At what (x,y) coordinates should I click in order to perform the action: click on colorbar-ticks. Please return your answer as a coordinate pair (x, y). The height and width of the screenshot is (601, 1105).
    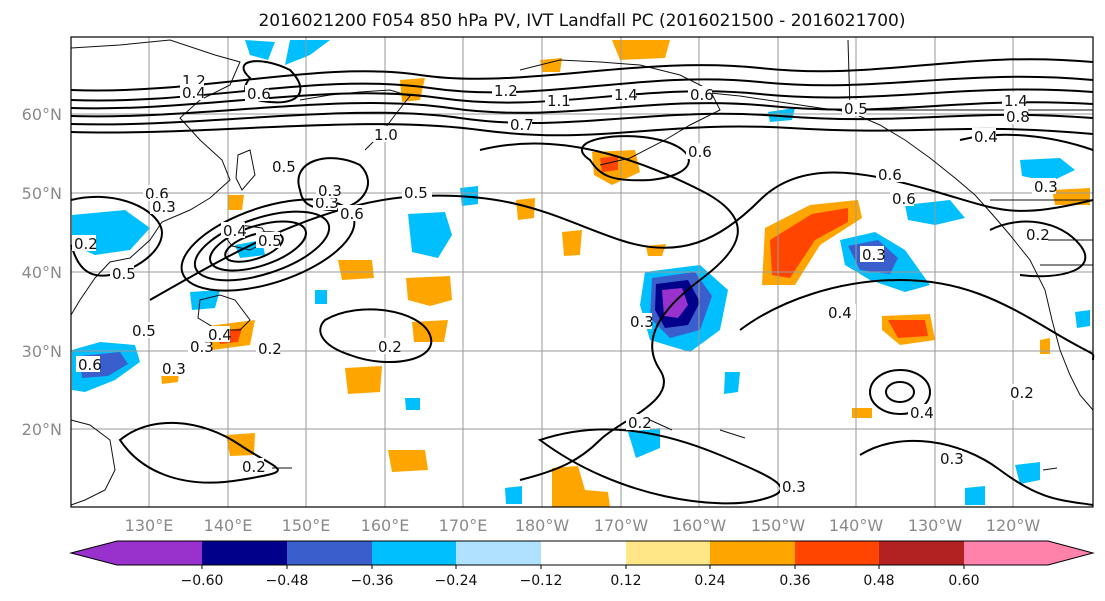
    Looking at the image, I should click on (583, 567).